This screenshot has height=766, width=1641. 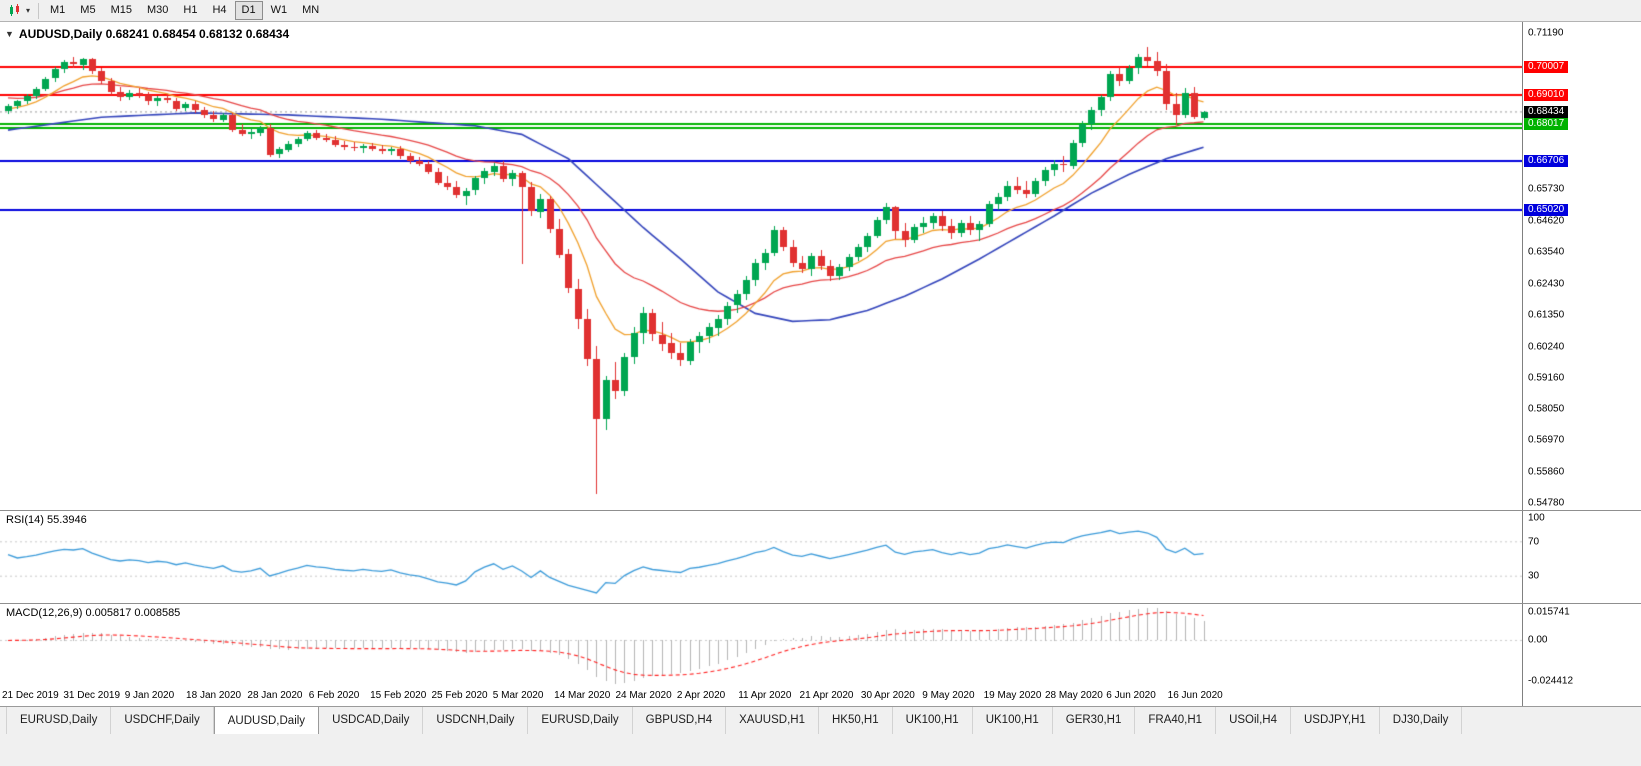 What do you see at coordinates (1546, 161) in the screenshot?
I see `price-scale-label-highlighted: 0.66706` at bounding box center [1546, 161].